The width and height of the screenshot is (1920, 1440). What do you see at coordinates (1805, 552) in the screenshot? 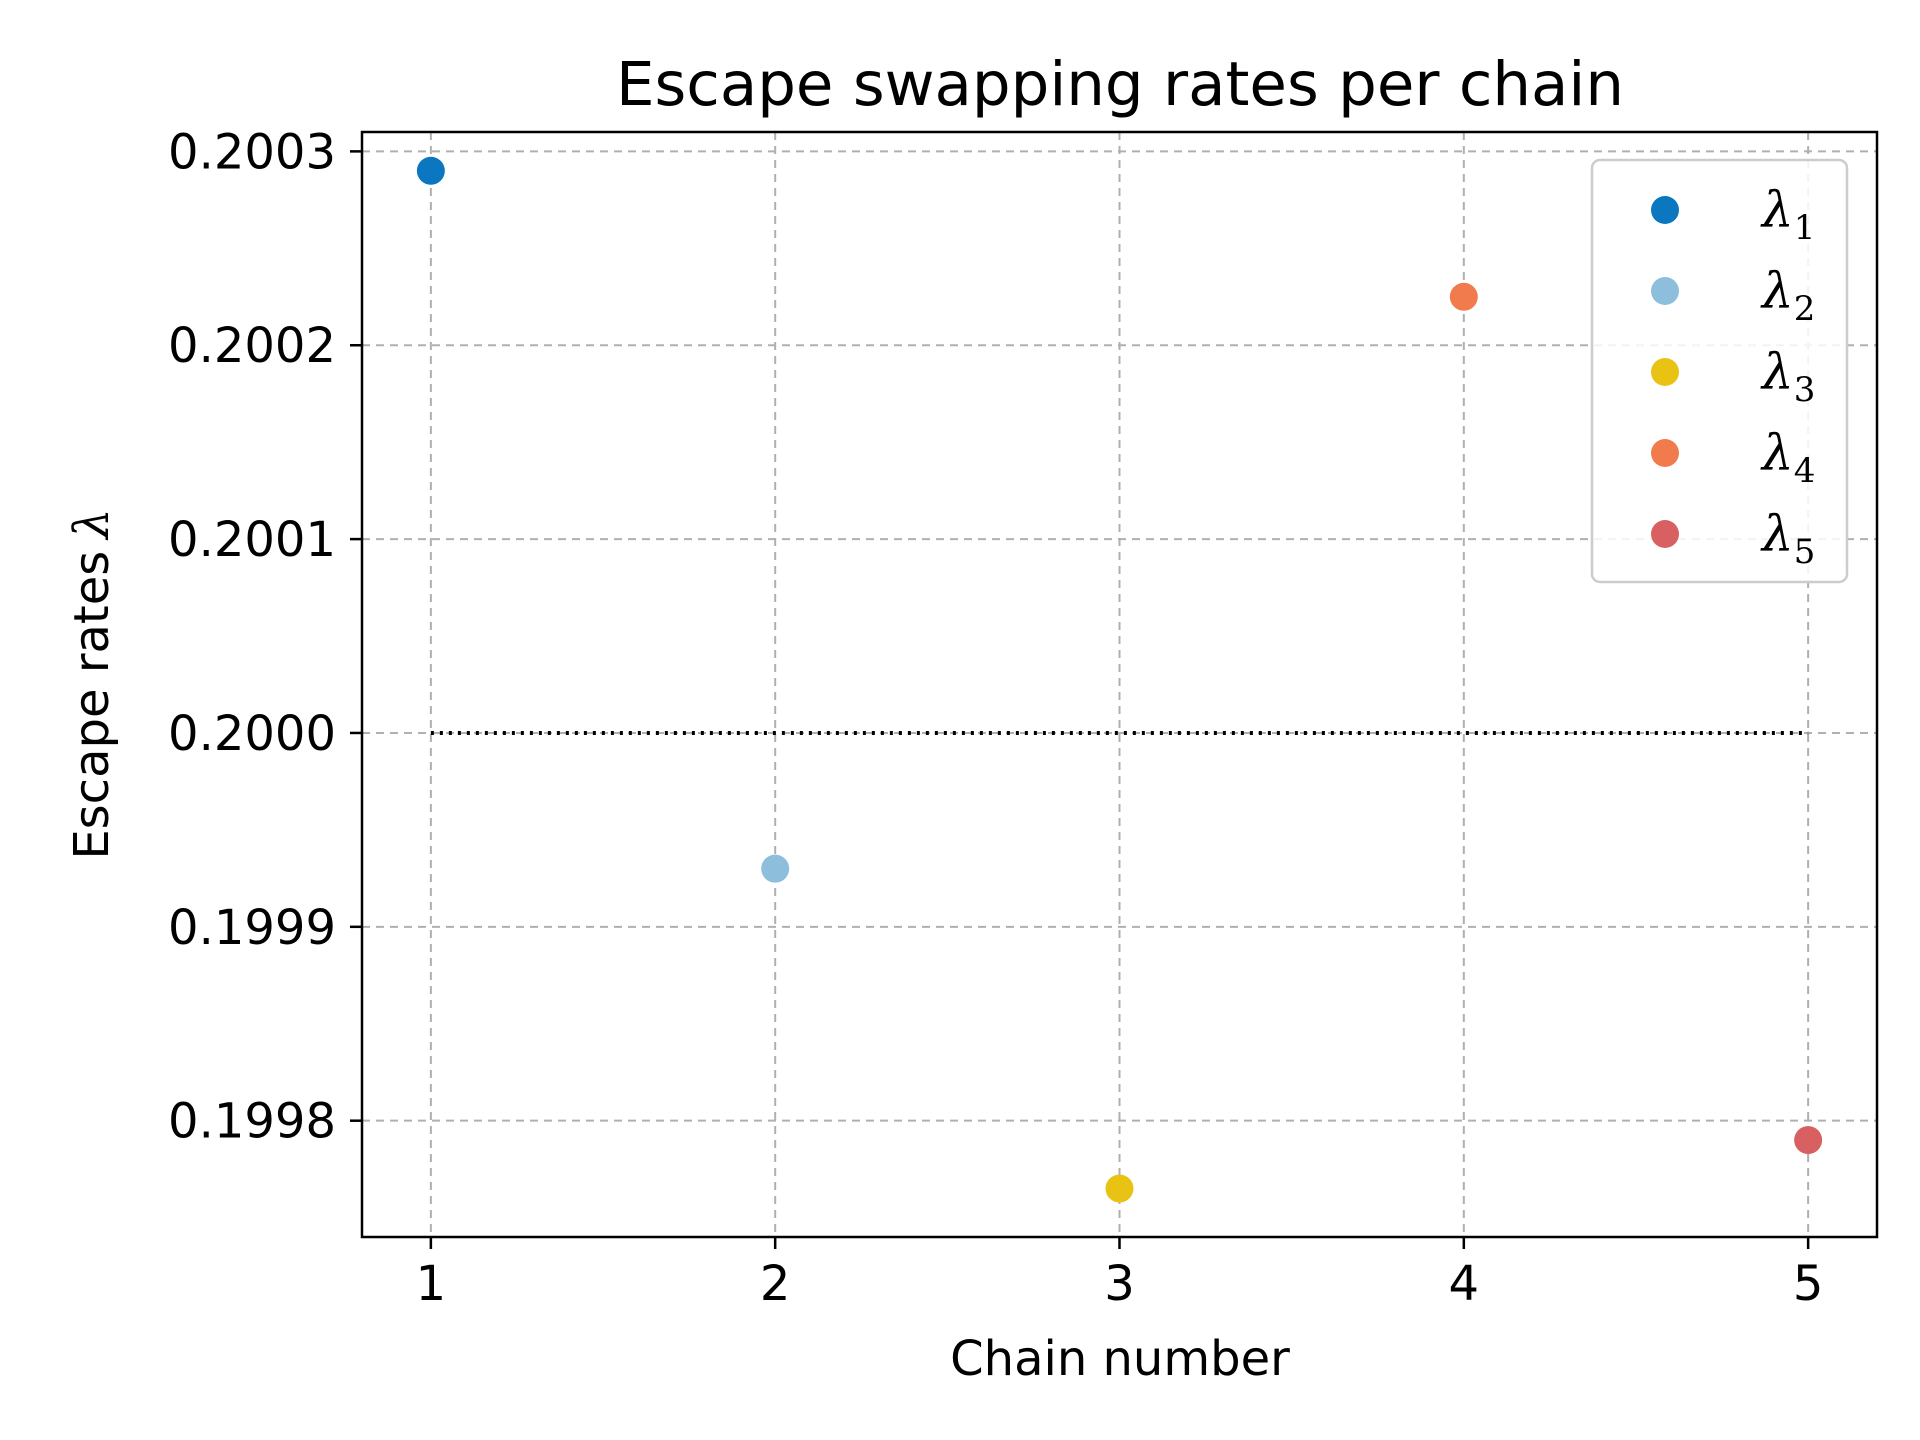
I see `legend-label-subscript: 5` at bounding box center [1805, 552].